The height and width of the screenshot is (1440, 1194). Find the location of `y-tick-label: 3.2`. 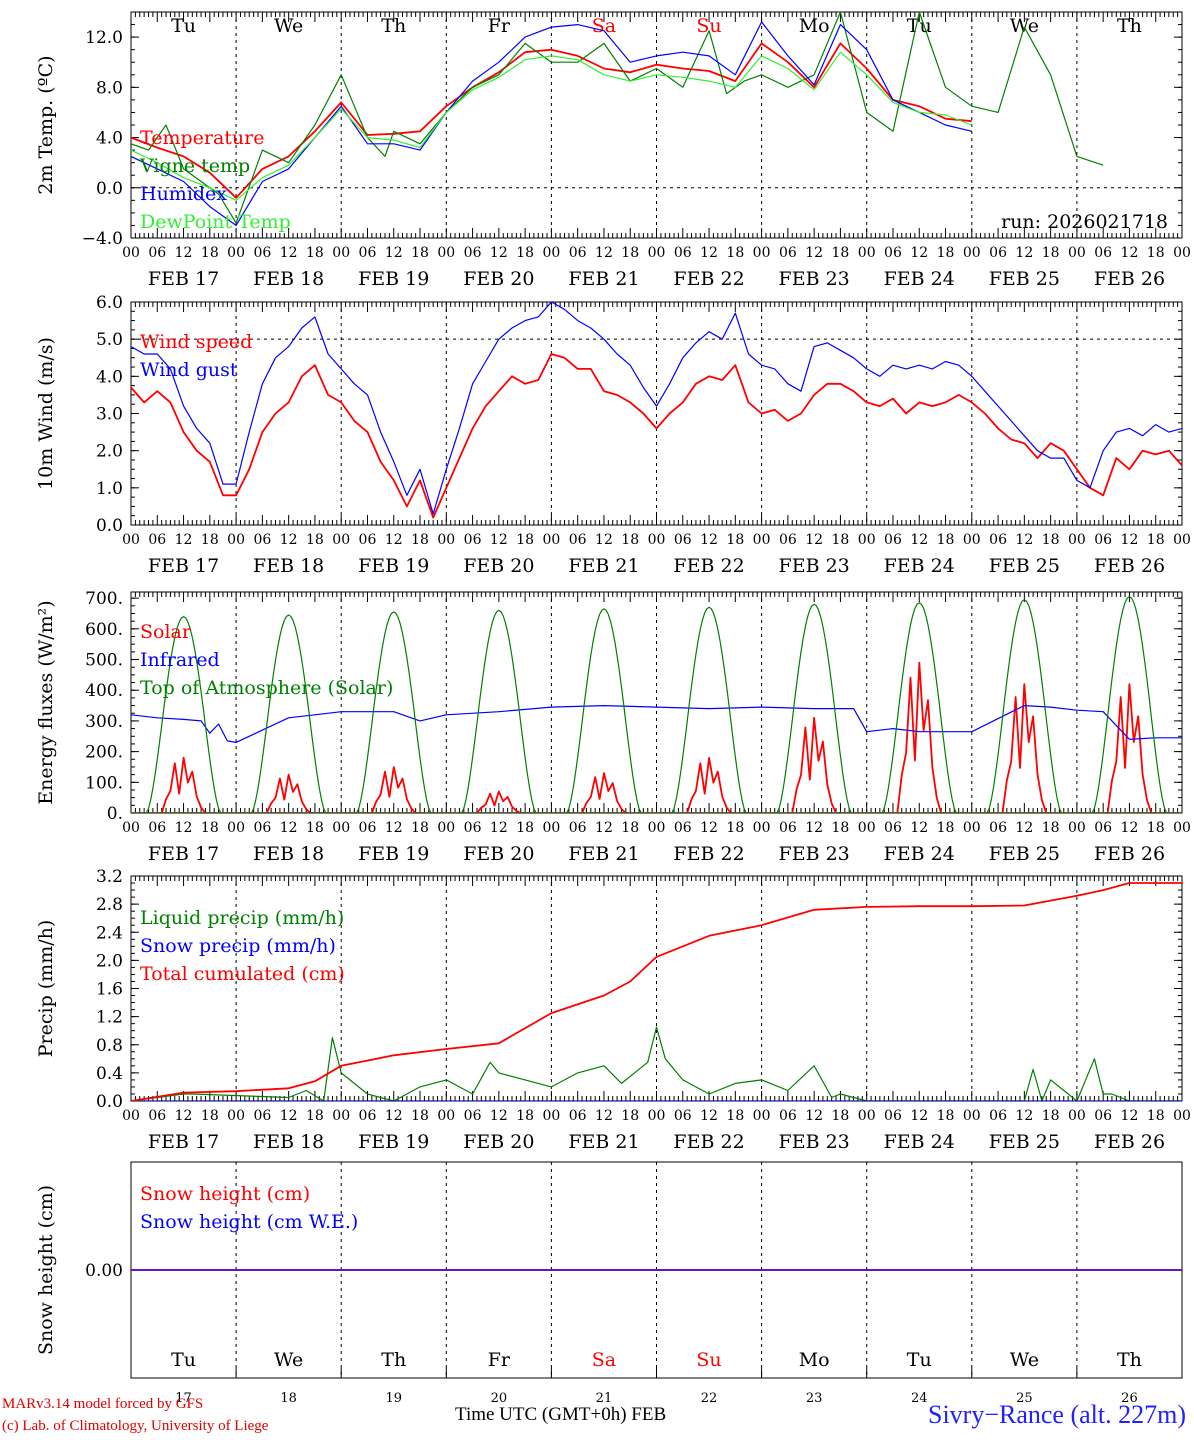

y-tick-label: 3.2 is located at coordinates (109, 877).